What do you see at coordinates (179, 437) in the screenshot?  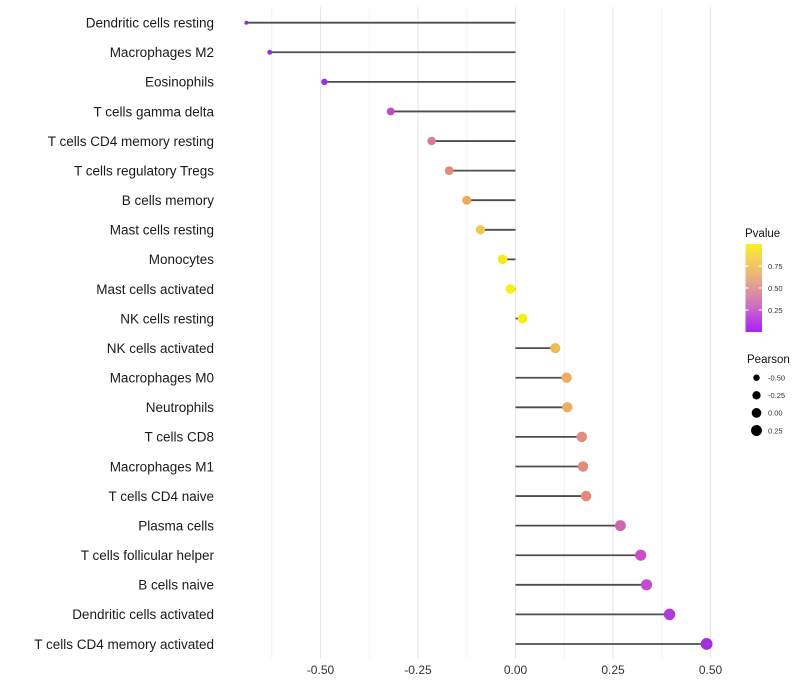 I see `y-axis-label: T cells CD8` at bounding box center [179, 437].